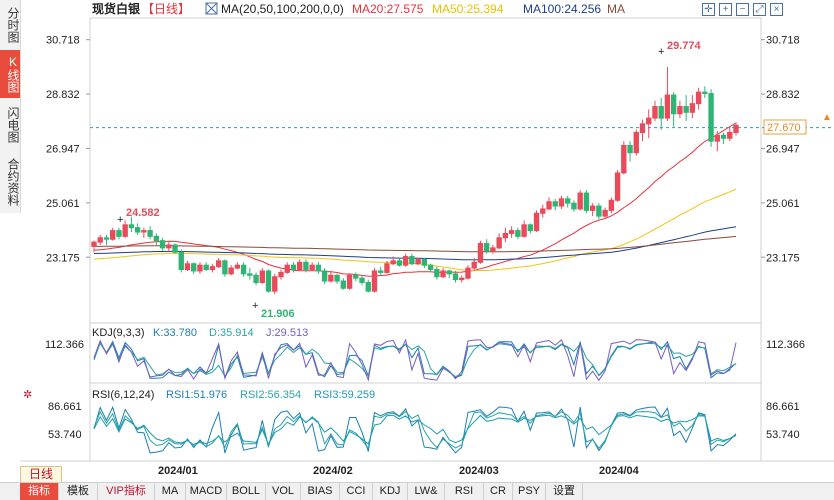  I want to click on bottom-tab-kdj: KDJ, so click(390, 491).